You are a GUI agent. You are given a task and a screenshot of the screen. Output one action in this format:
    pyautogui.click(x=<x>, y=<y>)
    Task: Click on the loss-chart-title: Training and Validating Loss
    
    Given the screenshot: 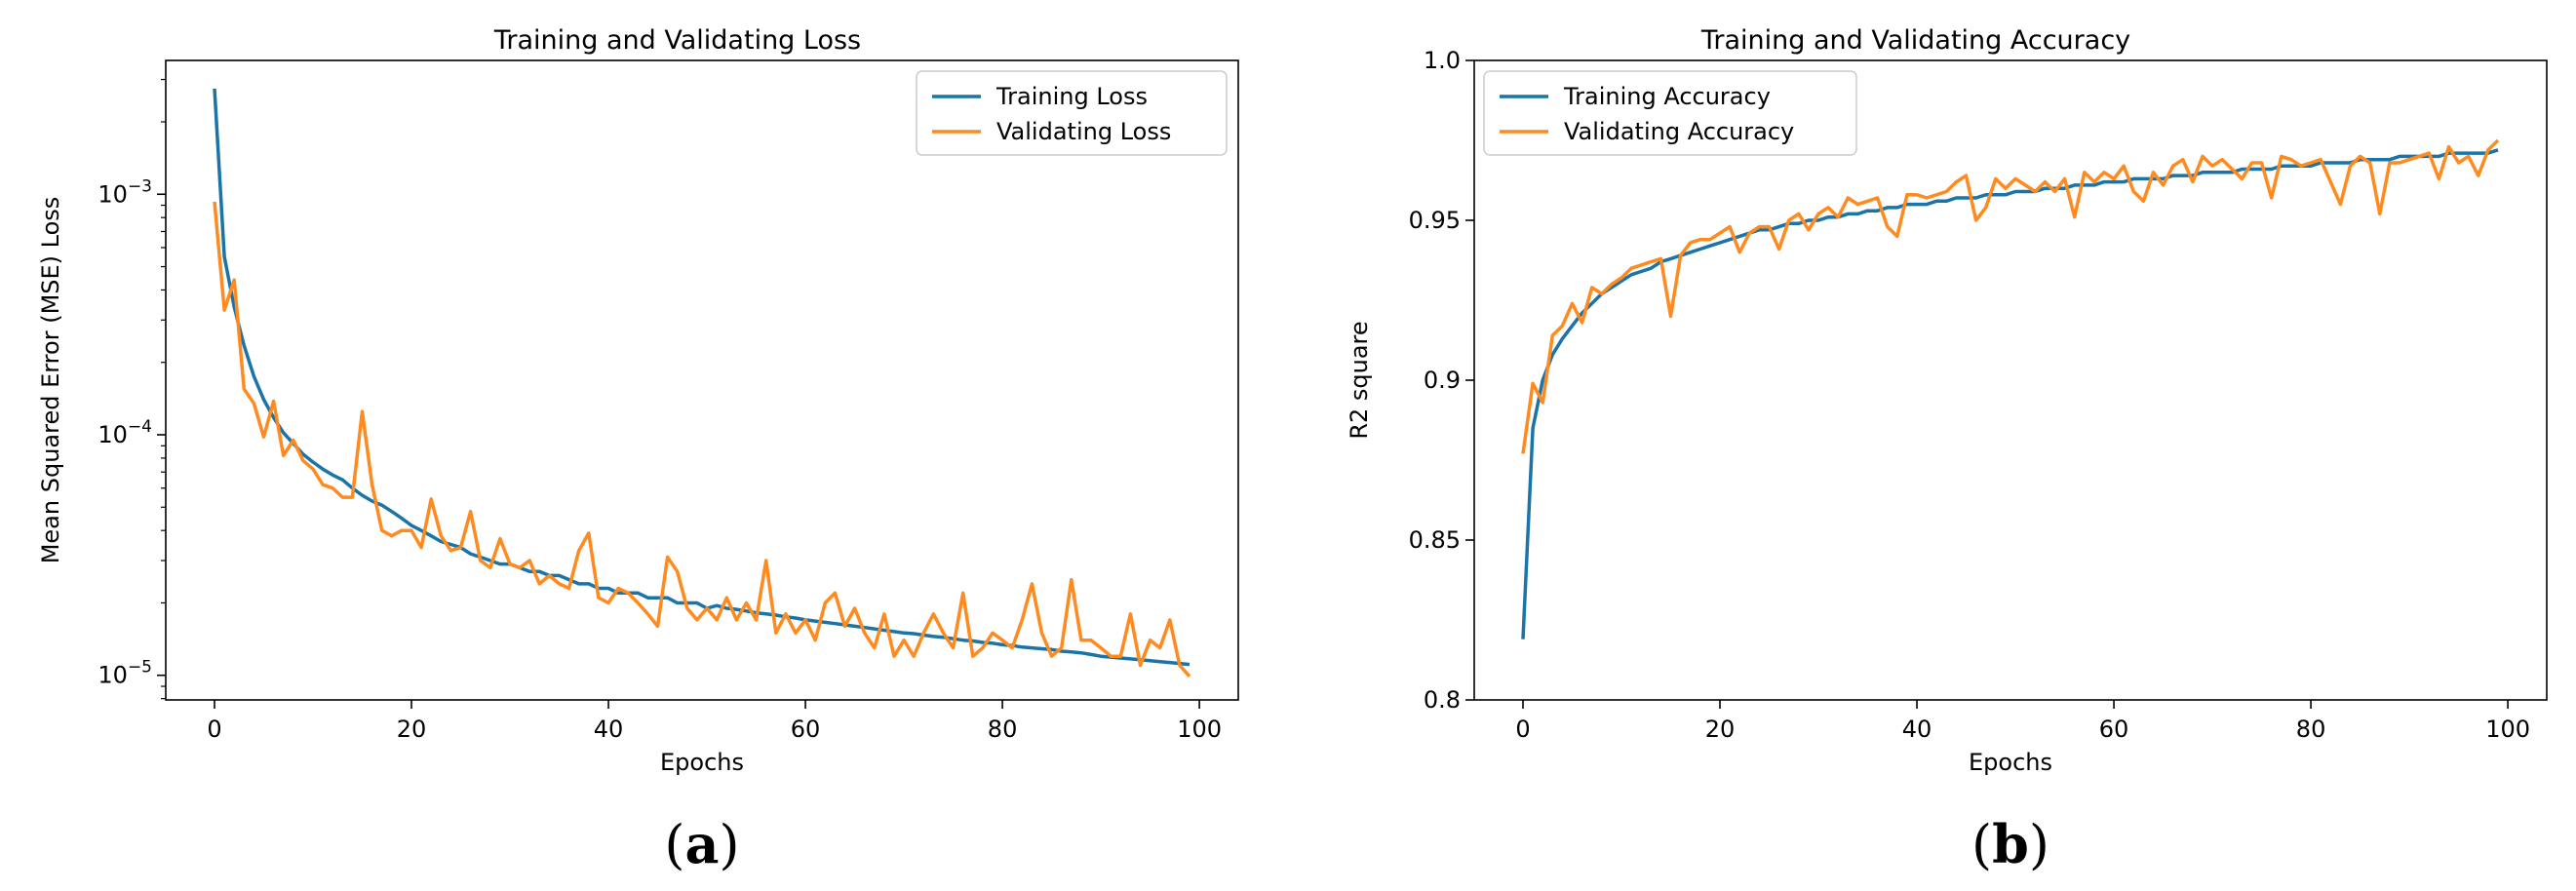 What is the action you would take?
    pyautogui.click(x=677, y=40)
    